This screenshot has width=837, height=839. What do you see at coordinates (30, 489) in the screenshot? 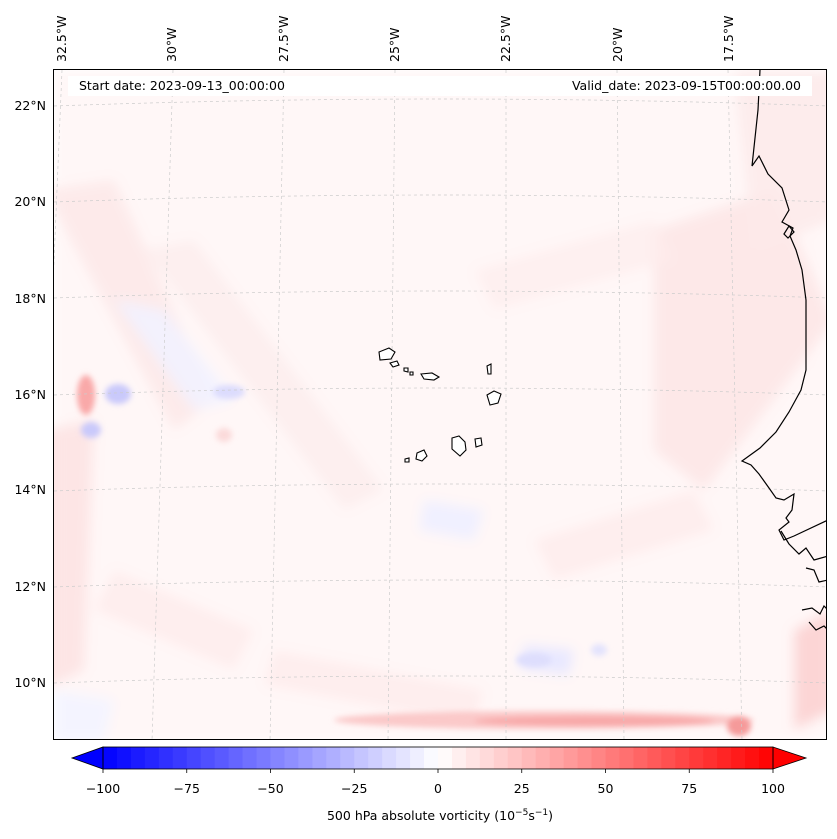
I see `lat-label: 14°N` at bounding box center [30, 489].